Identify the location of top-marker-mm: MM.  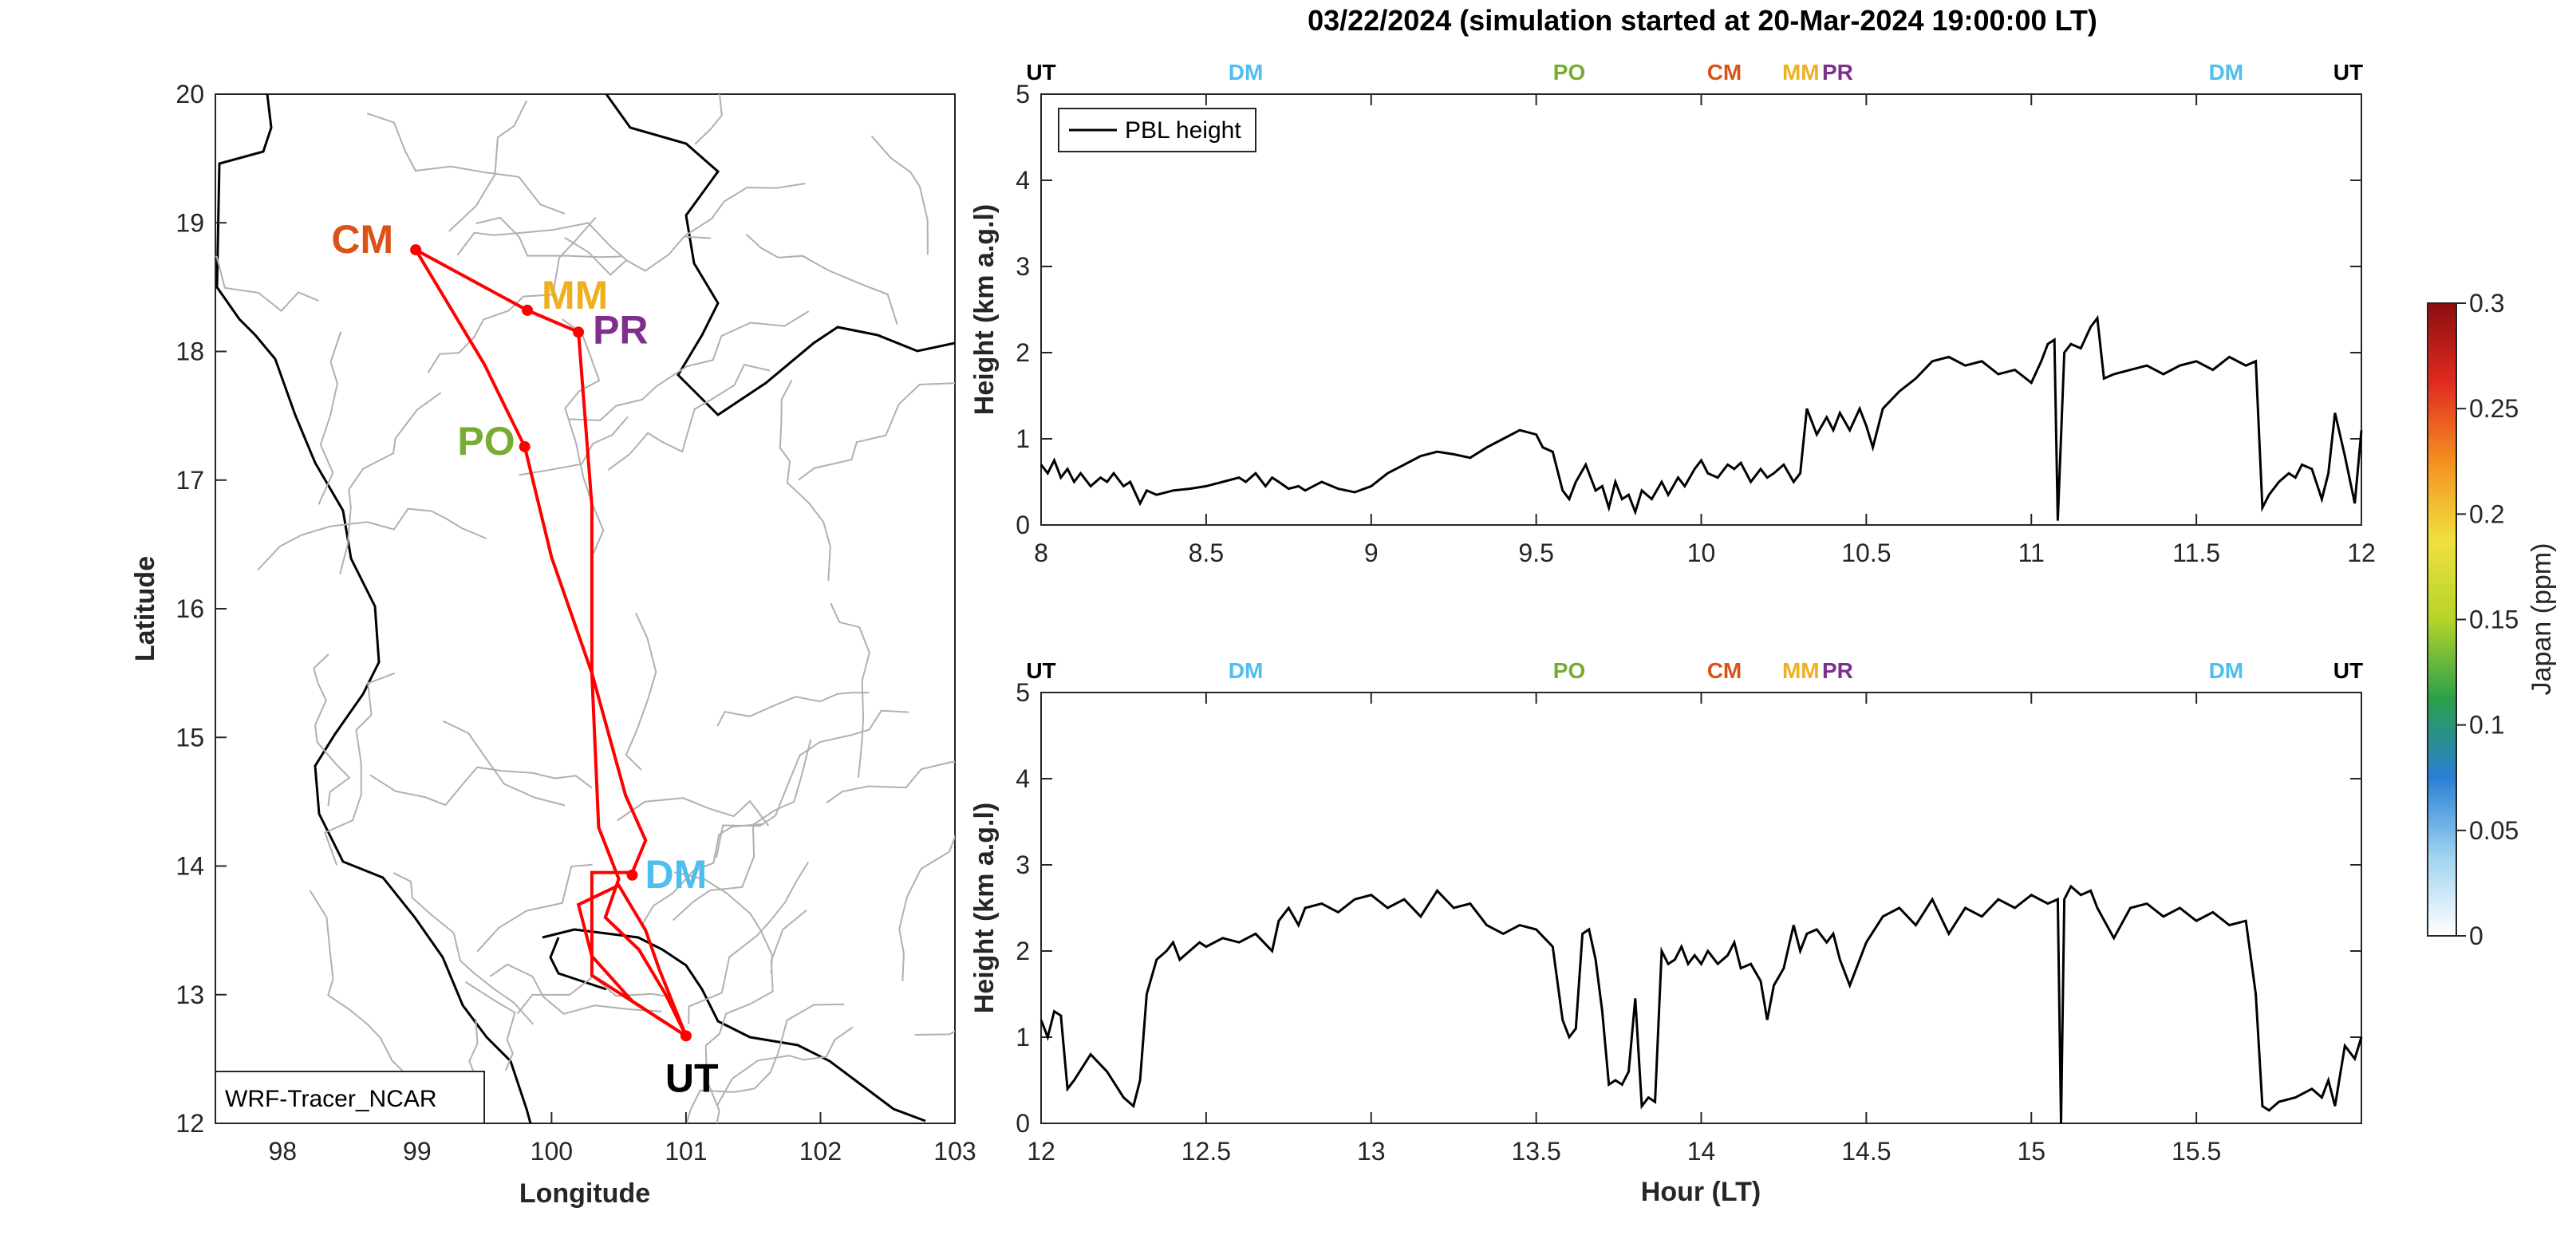
(1801, 72).